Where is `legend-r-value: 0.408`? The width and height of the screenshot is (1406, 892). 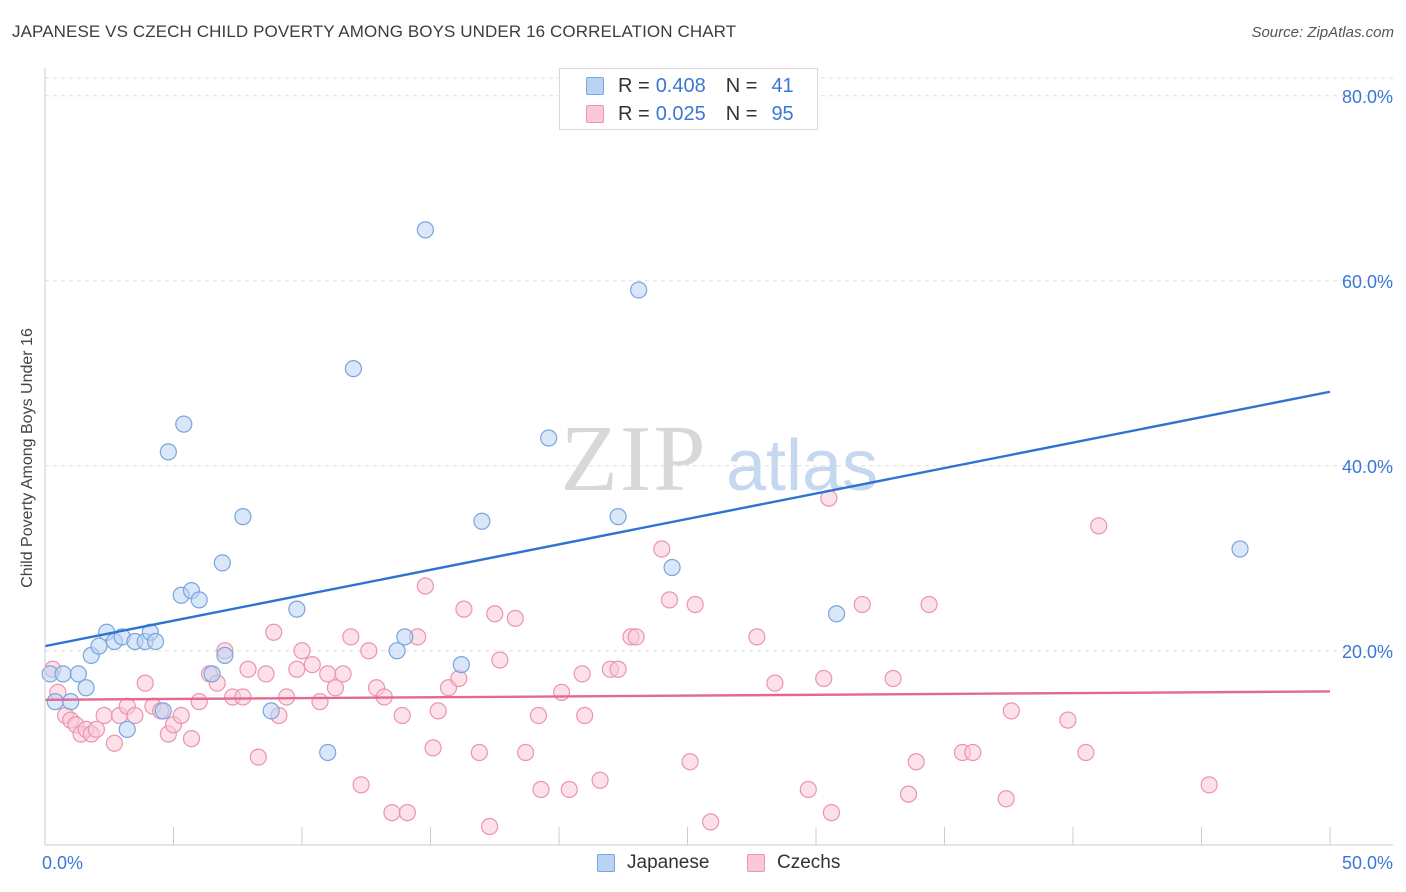 legend-r-value: 0.408 is located at coordinates (680, 85).